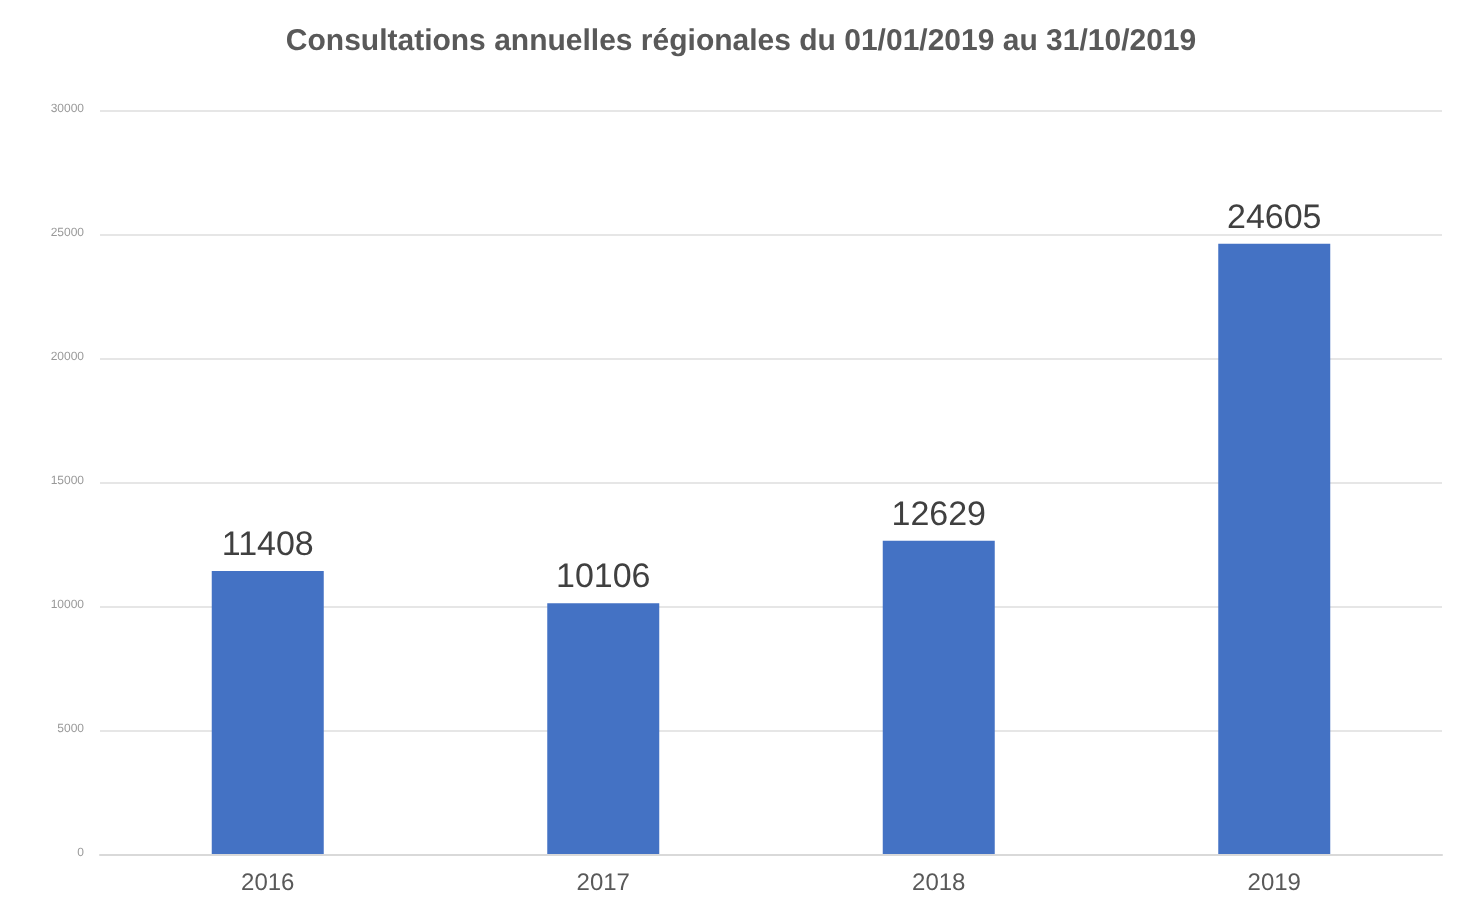 This screenshot has width=1482, height=910. I want to click on data-label: 12629, so click(939, 513).